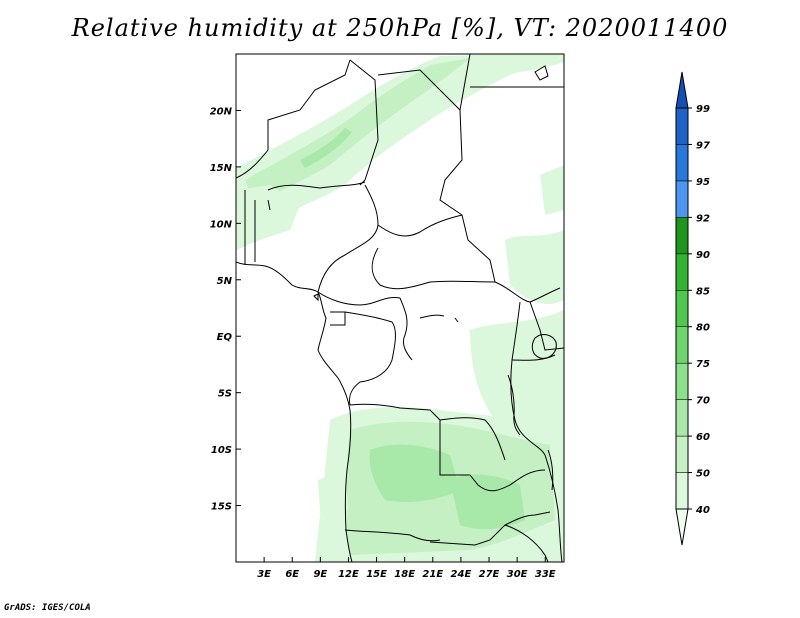 Image resolution: width=800 pixels, height=618 pixels. What do you see at coordinates (221, 111) in the screenshot?
I see `y-tick-label: 20N` at bounding box center [221, 111].